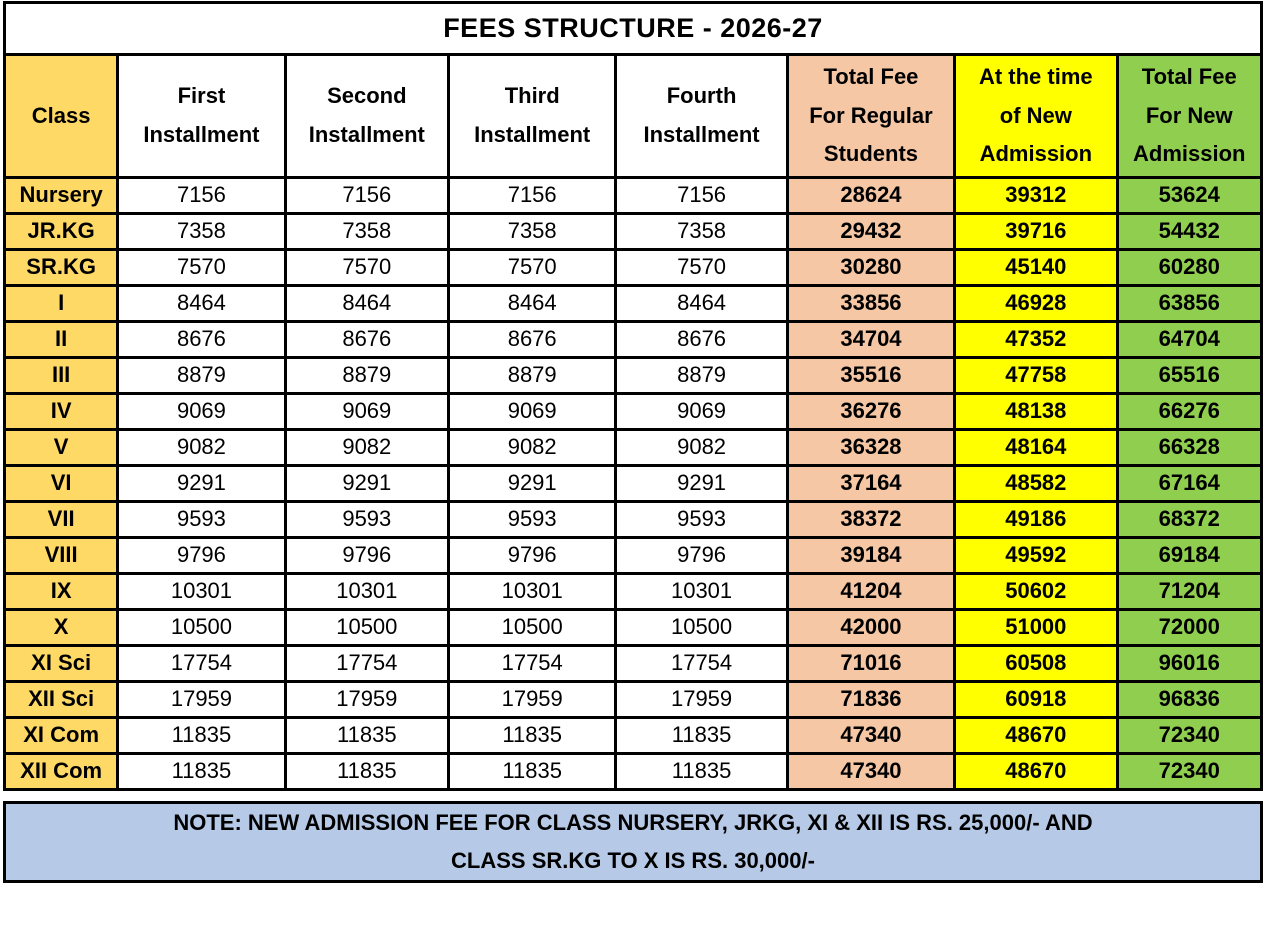 The image size is (1266, 943). Describe the element at coordinates (201, 627) in the screenshot. I see `first-installment-cell: 10500` at that location.